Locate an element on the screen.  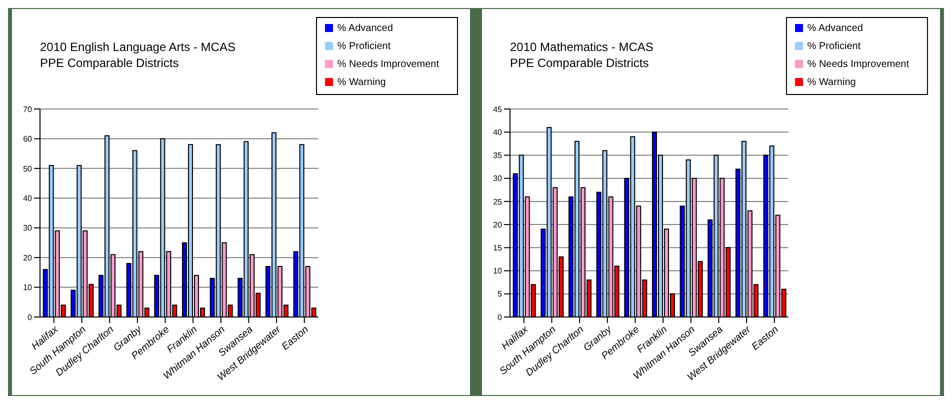
y-tick-label: 35 is located at coordinates (498, 155).